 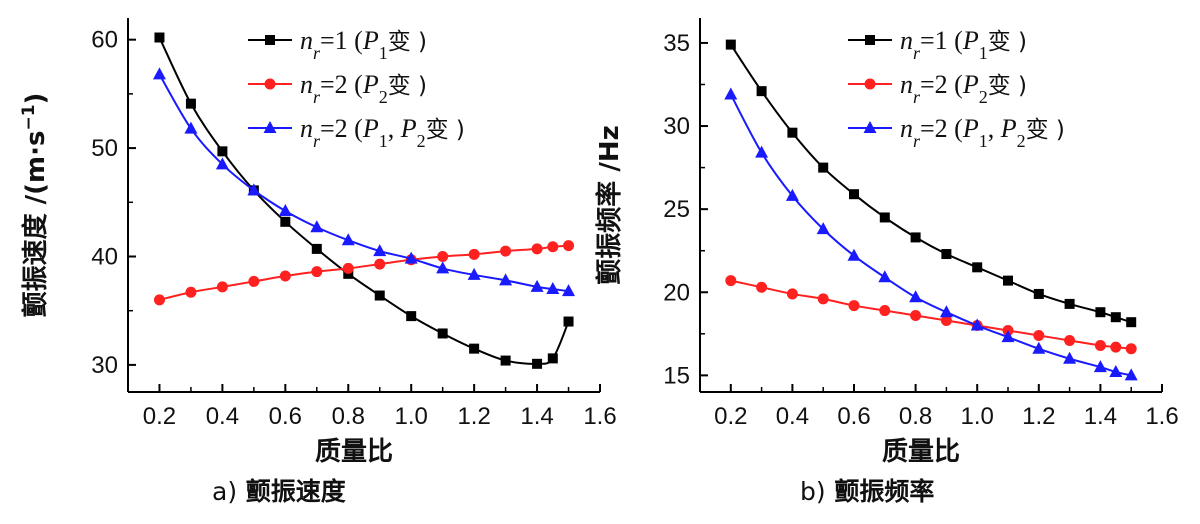 I want to click on y-axis-title: 颤振频率 /Hz, so click(x=609, y=204).